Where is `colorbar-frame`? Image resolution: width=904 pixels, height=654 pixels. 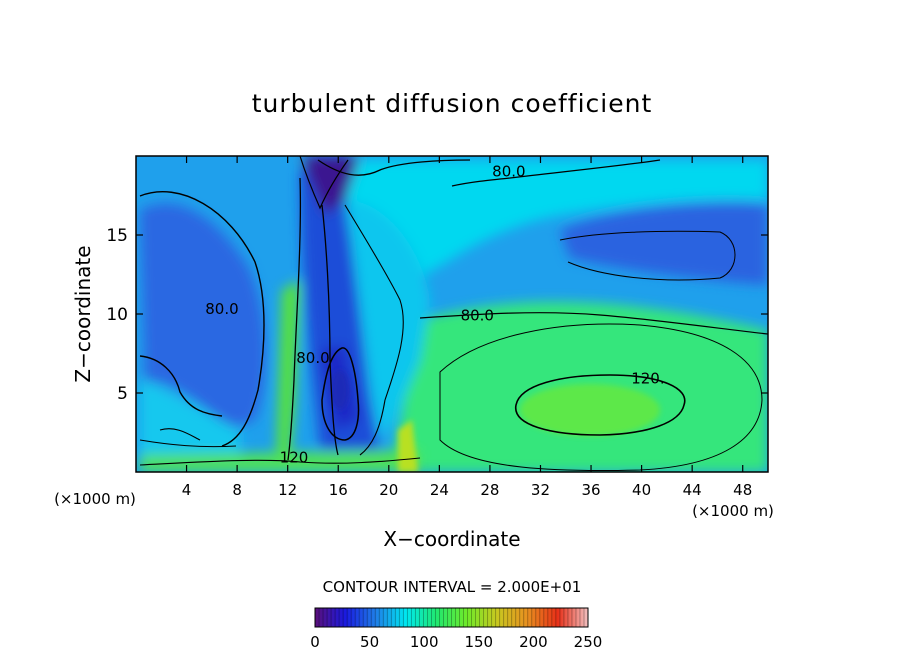
colorbar-frame is located at coordinates (451, 617).